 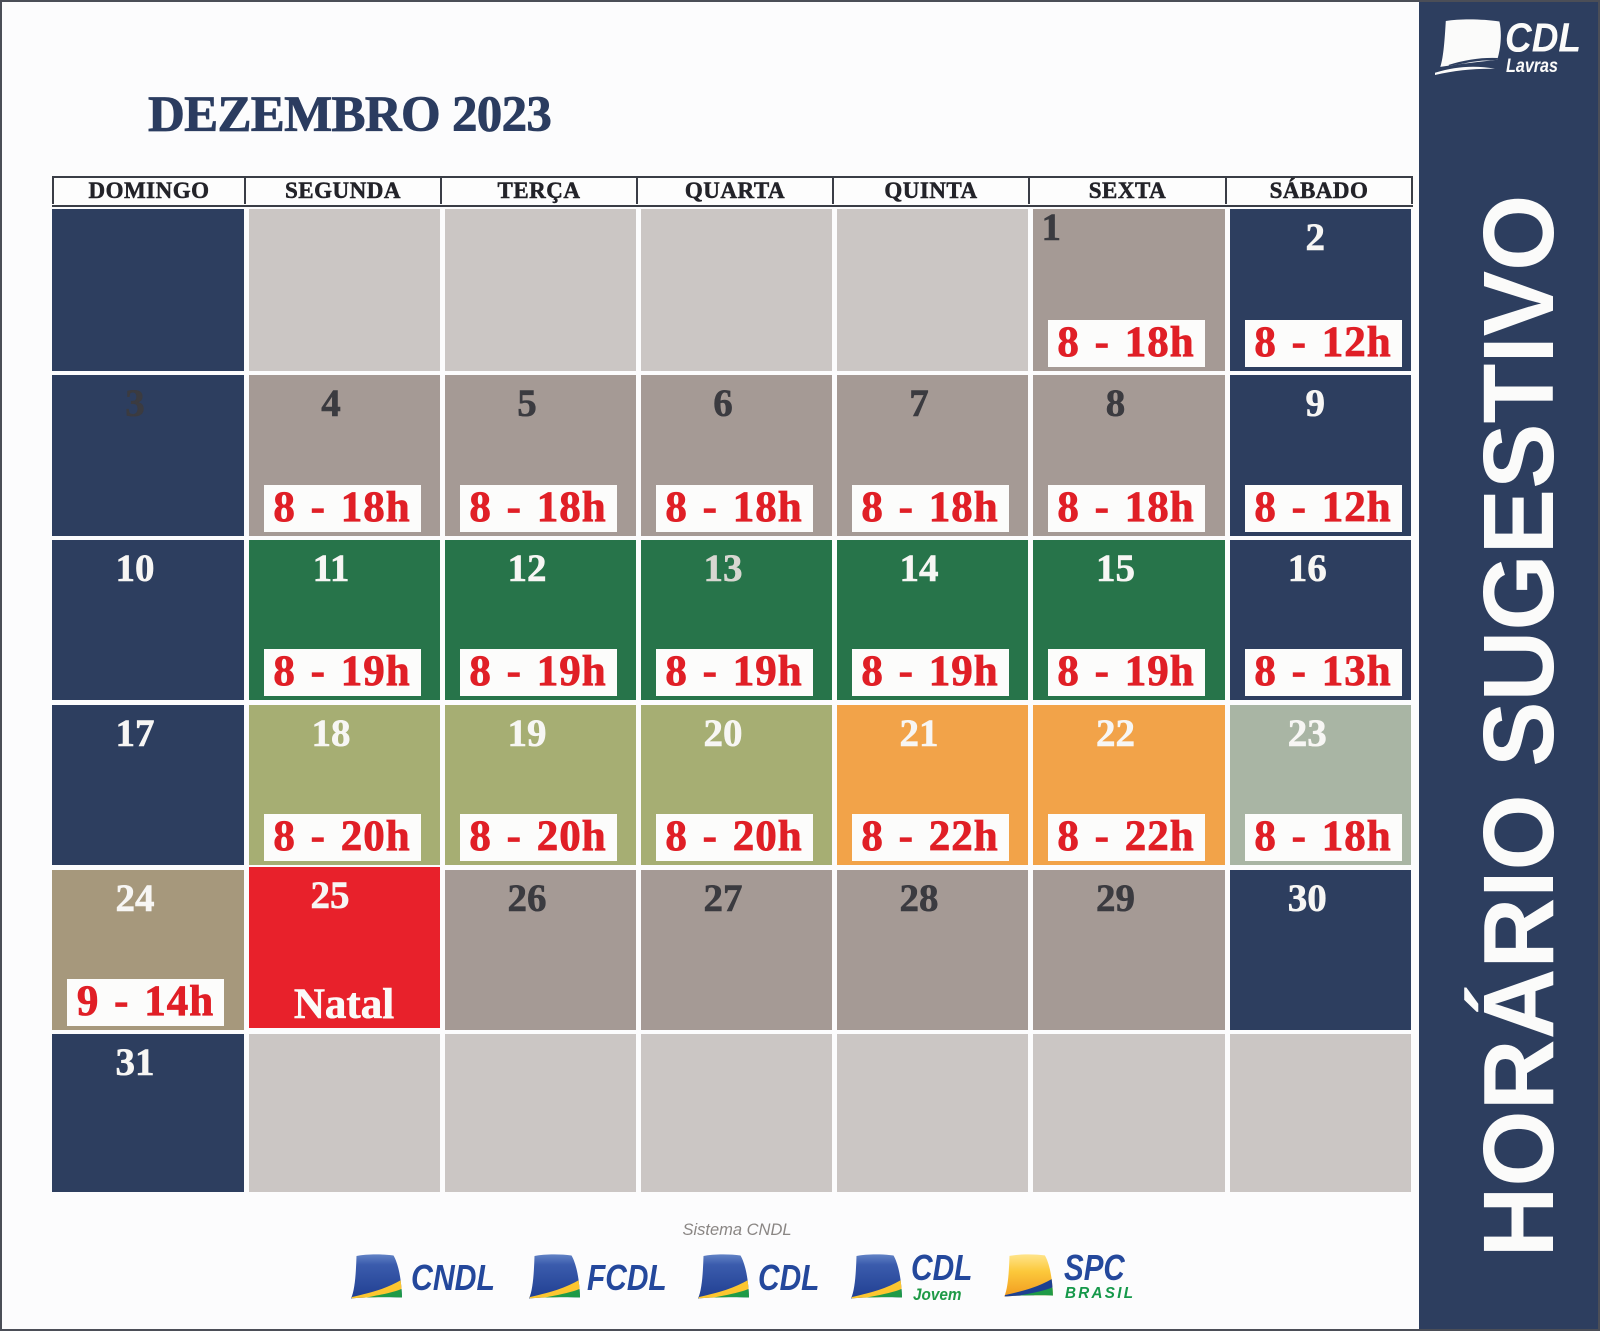 I want to click on svg-text: Lavras, so click(x=1532, y=66).